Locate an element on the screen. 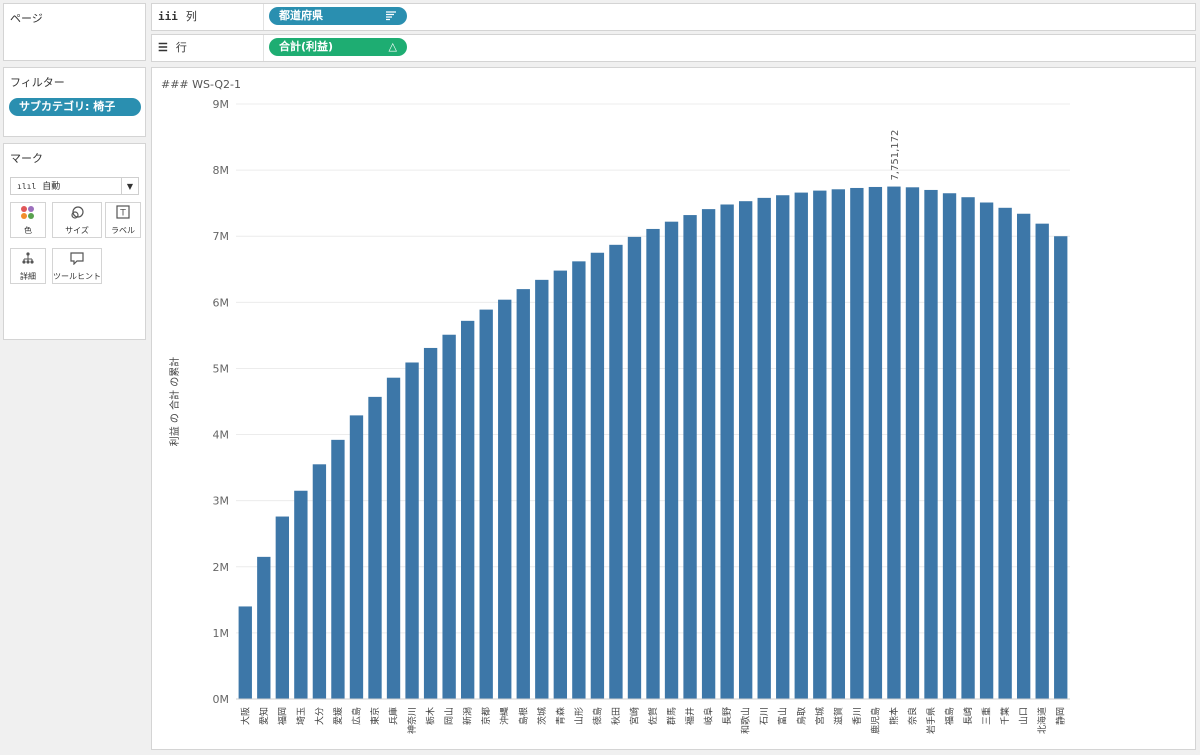 Image resolution: width=1200 pixels, height=755 pixels. rows-shelf: ☰ 行 合計(利益) △ is located at coordinates (673, 48).